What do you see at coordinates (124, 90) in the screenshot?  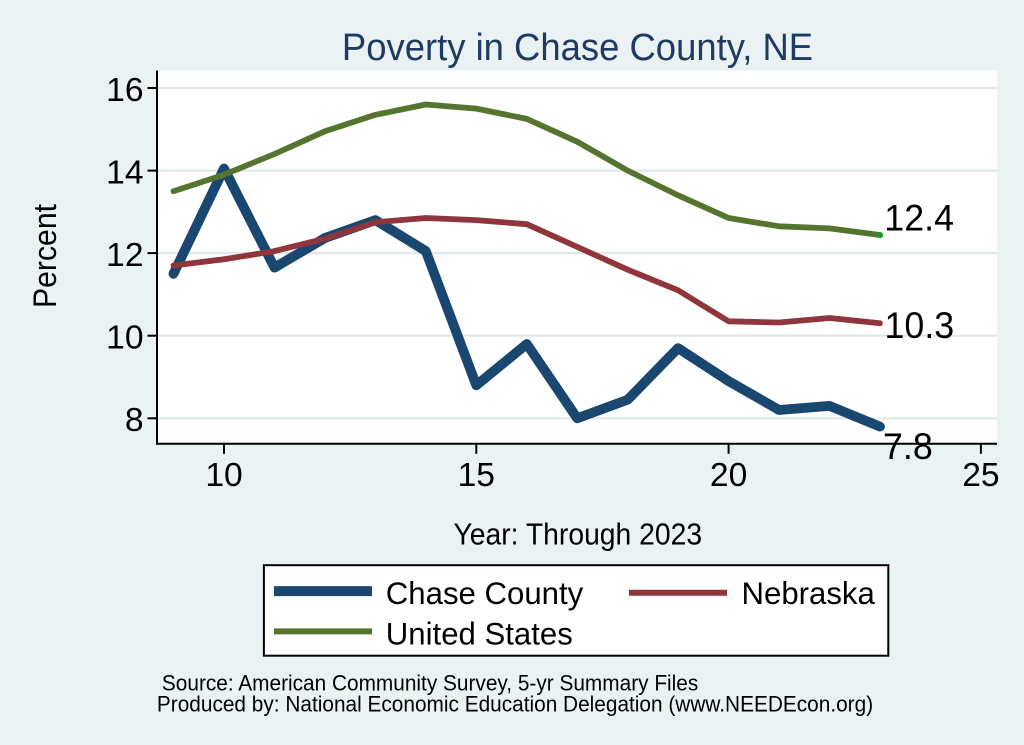 I see `svg-text: 16` at bounding box center [124, 90].